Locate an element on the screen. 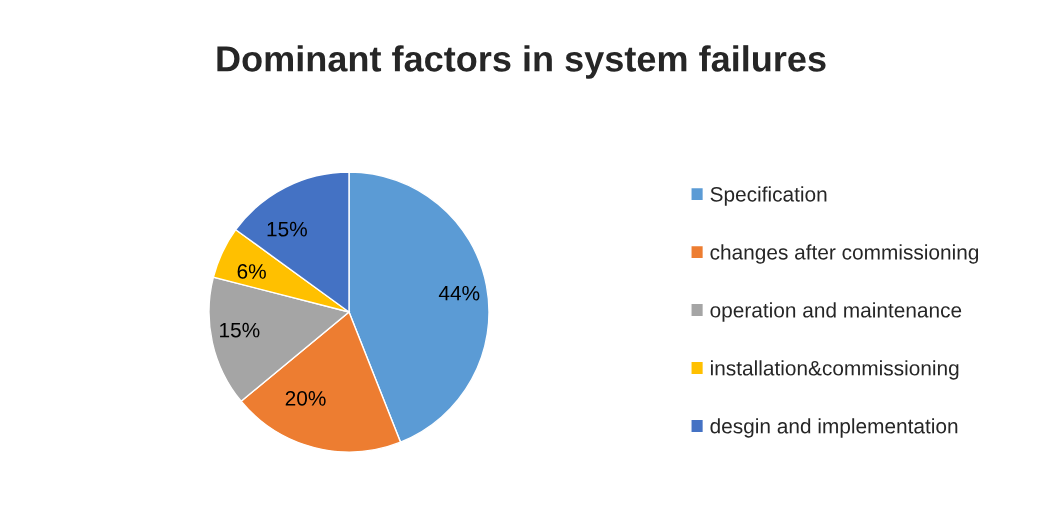  data-label: 6% is located at coordinates (251, 271).